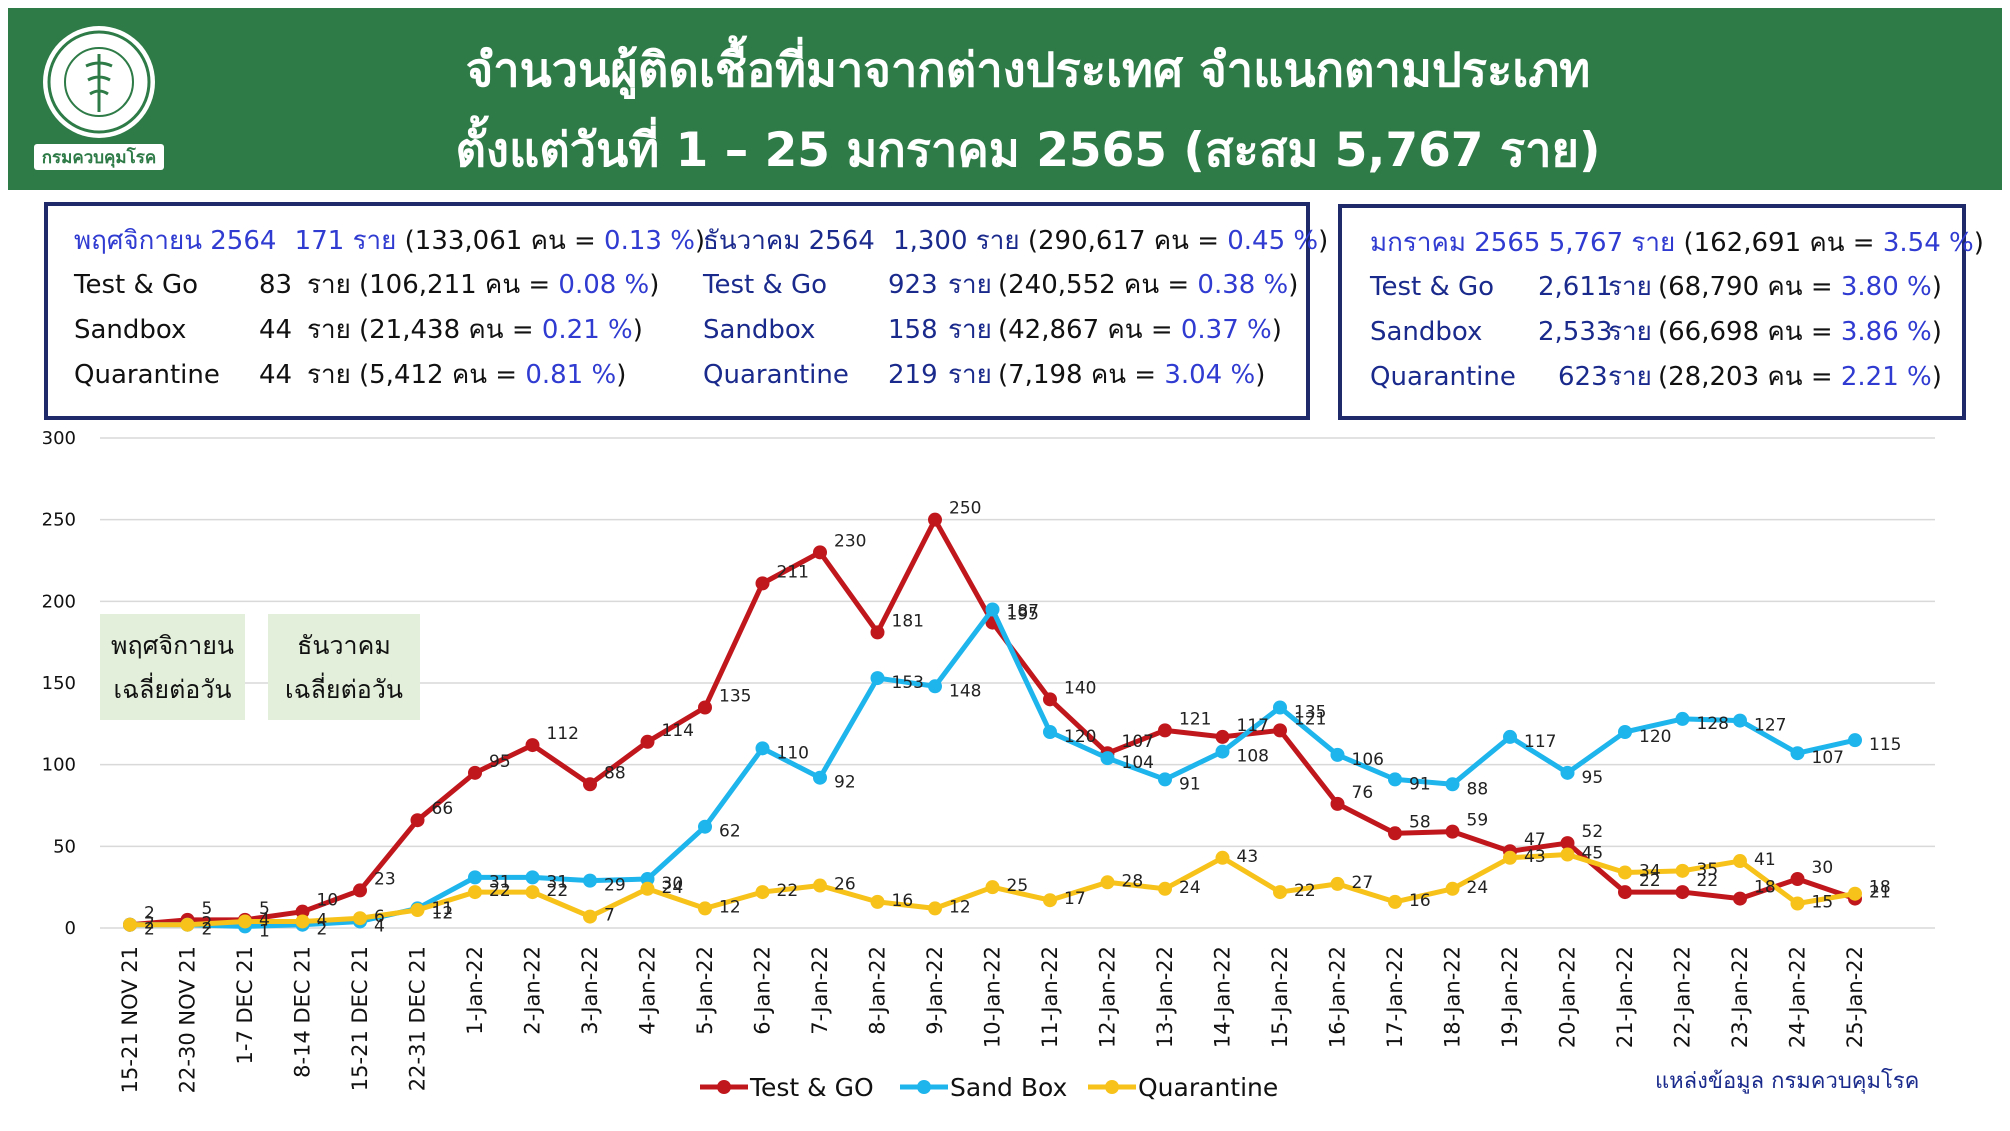 Image resolution: width=2010 pixels, height=1131 pixels. Describe the element at coordinates (563, 734) in the screenshot. I see `data-label: 112` at that location.